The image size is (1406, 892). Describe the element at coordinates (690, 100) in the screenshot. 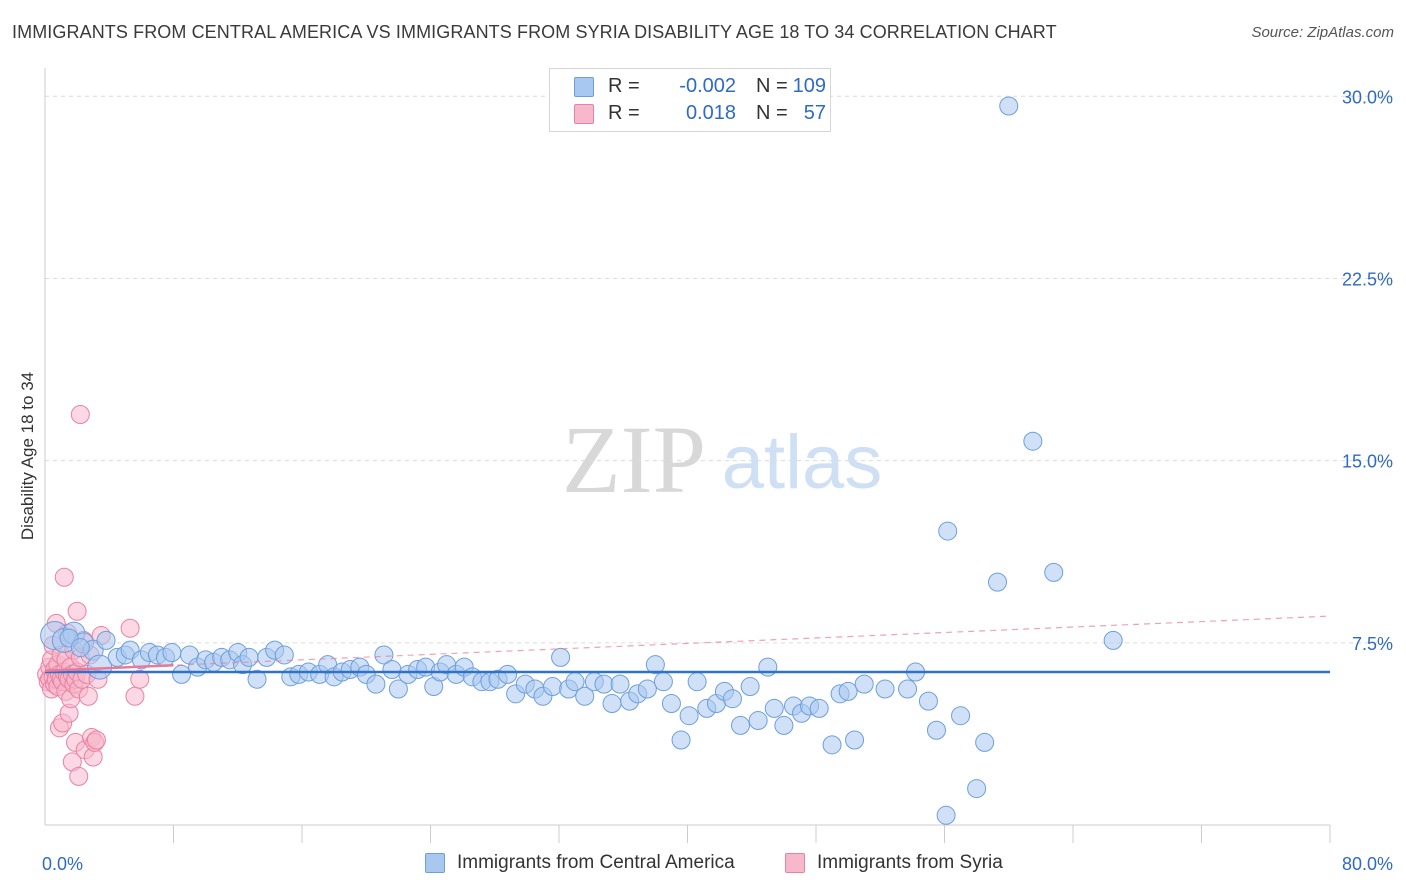

I see `correlation-legend: R = -0.002 N = 109 R = 0.018 N = 57` at that location.